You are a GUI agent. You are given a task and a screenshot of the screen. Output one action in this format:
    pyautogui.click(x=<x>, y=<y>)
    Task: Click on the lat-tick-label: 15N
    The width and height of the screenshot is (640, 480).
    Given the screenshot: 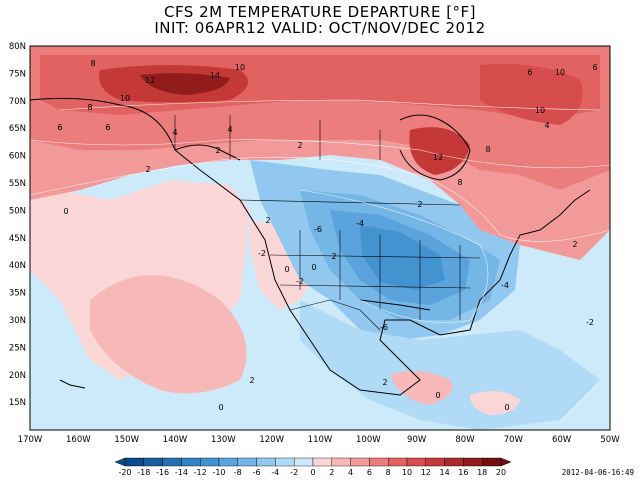 What is the action you would take?
    pyautogui.click(x=17, y=403)
    